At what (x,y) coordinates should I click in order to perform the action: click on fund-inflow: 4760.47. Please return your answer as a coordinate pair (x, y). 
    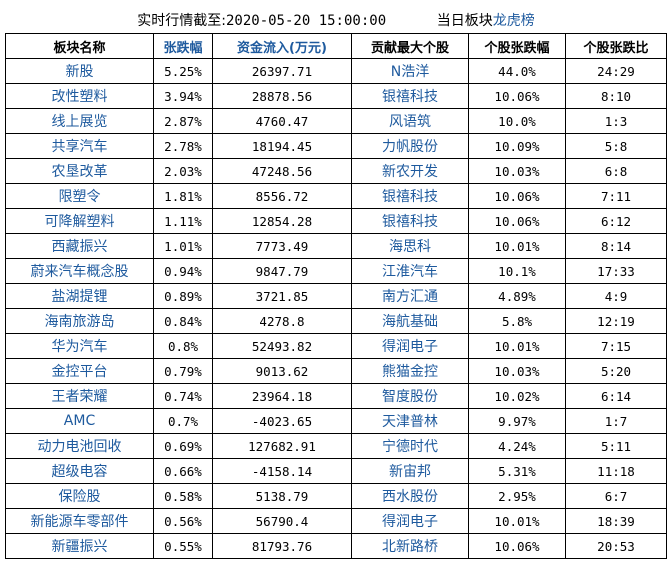
    Looking at the image, I should click on (282, 121).